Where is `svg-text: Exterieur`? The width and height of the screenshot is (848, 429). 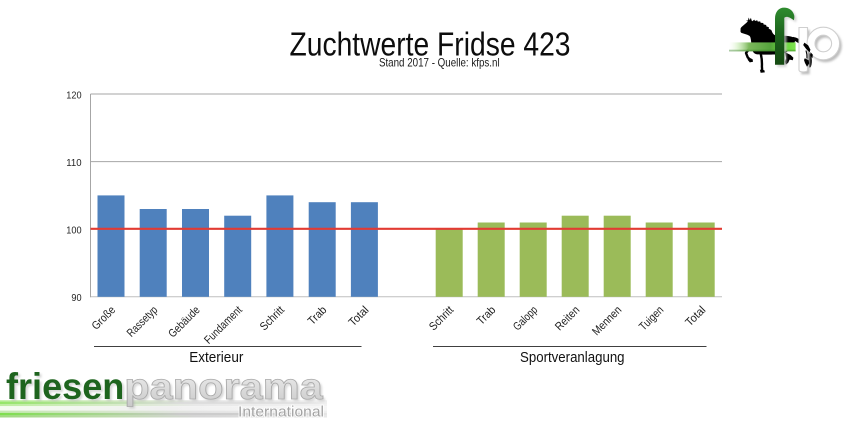
svg-text: Exterieur is located at coordinates (216, 357).